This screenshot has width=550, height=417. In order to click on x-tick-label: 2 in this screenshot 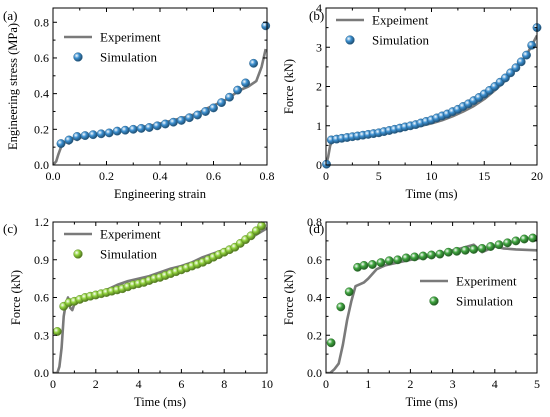, I will do `click(96, 384)`.